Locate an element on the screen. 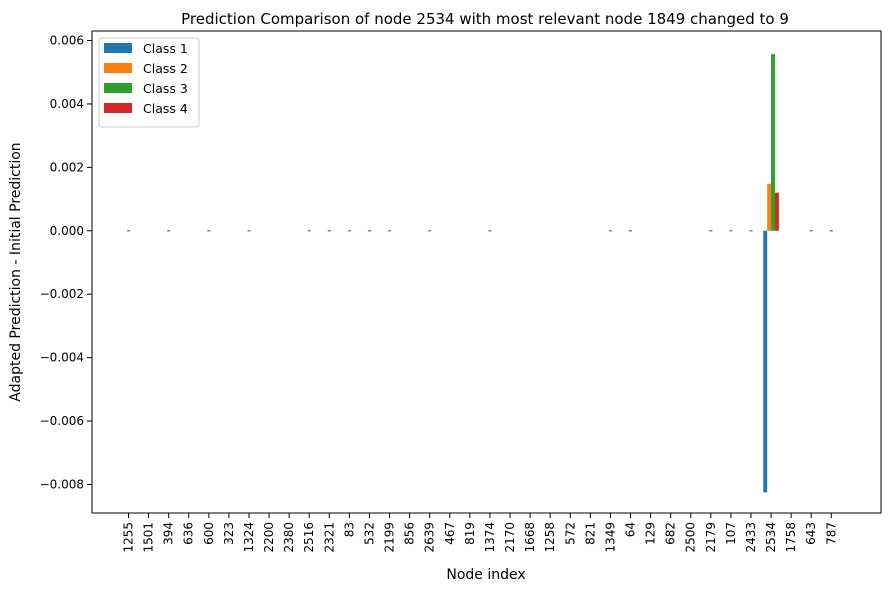 This screenshot has height=590, width=889. x-tick-label: 467 is located at coordinates (450, 533).